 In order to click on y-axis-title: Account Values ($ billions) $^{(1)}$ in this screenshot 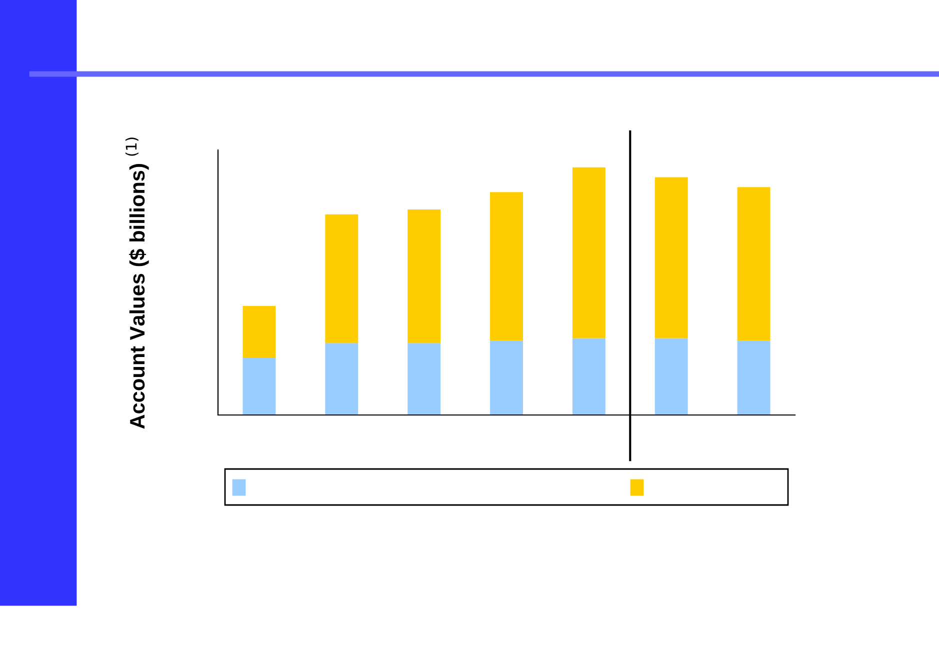, I will do `click(137, 283)`.